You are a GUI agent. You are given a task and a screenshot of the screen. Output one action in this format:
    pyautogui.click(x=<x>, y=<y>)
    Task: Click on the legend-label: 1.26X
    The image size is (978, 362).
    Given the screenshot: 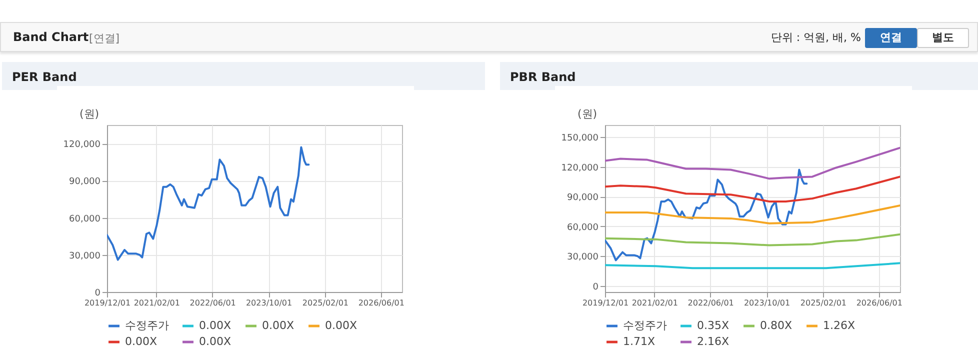 What is the action you would take?
    pyautogui.click(x=839, y=325)
    